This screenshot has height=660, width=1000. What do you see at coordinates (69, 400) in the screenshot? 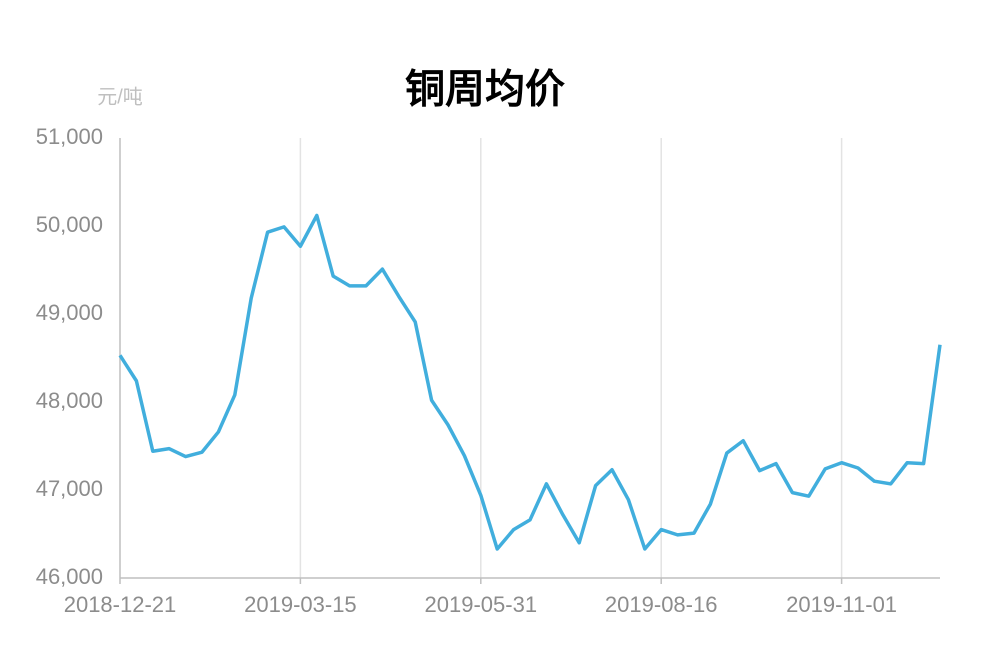
I see `y-tick-label: 48,000` at bounding box center [69, 400].